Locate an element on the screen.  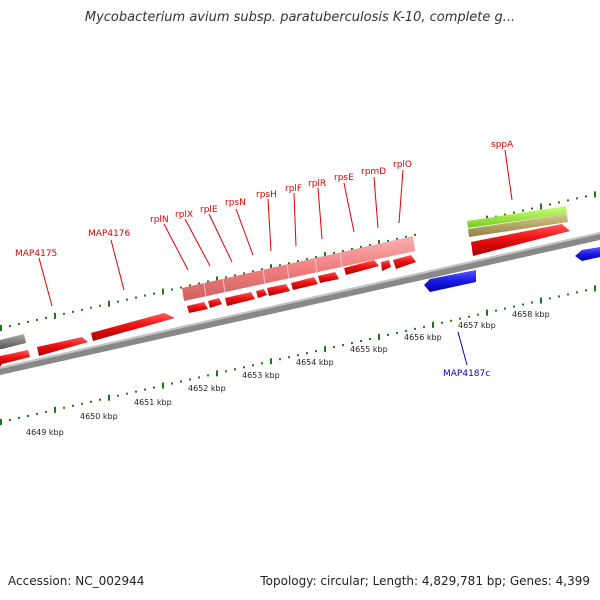
gene-partial-left is located at coordinates (15, 358).